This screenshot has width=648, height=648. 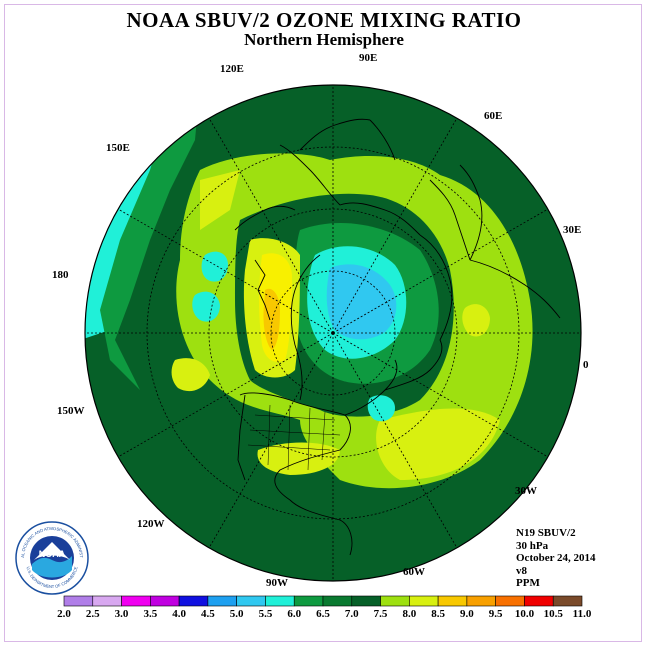 What do you see at coordinates (179, 614) in the screenshot?
I see `colorbar-tick-label: 4.0` at bounding box center [179, 614].